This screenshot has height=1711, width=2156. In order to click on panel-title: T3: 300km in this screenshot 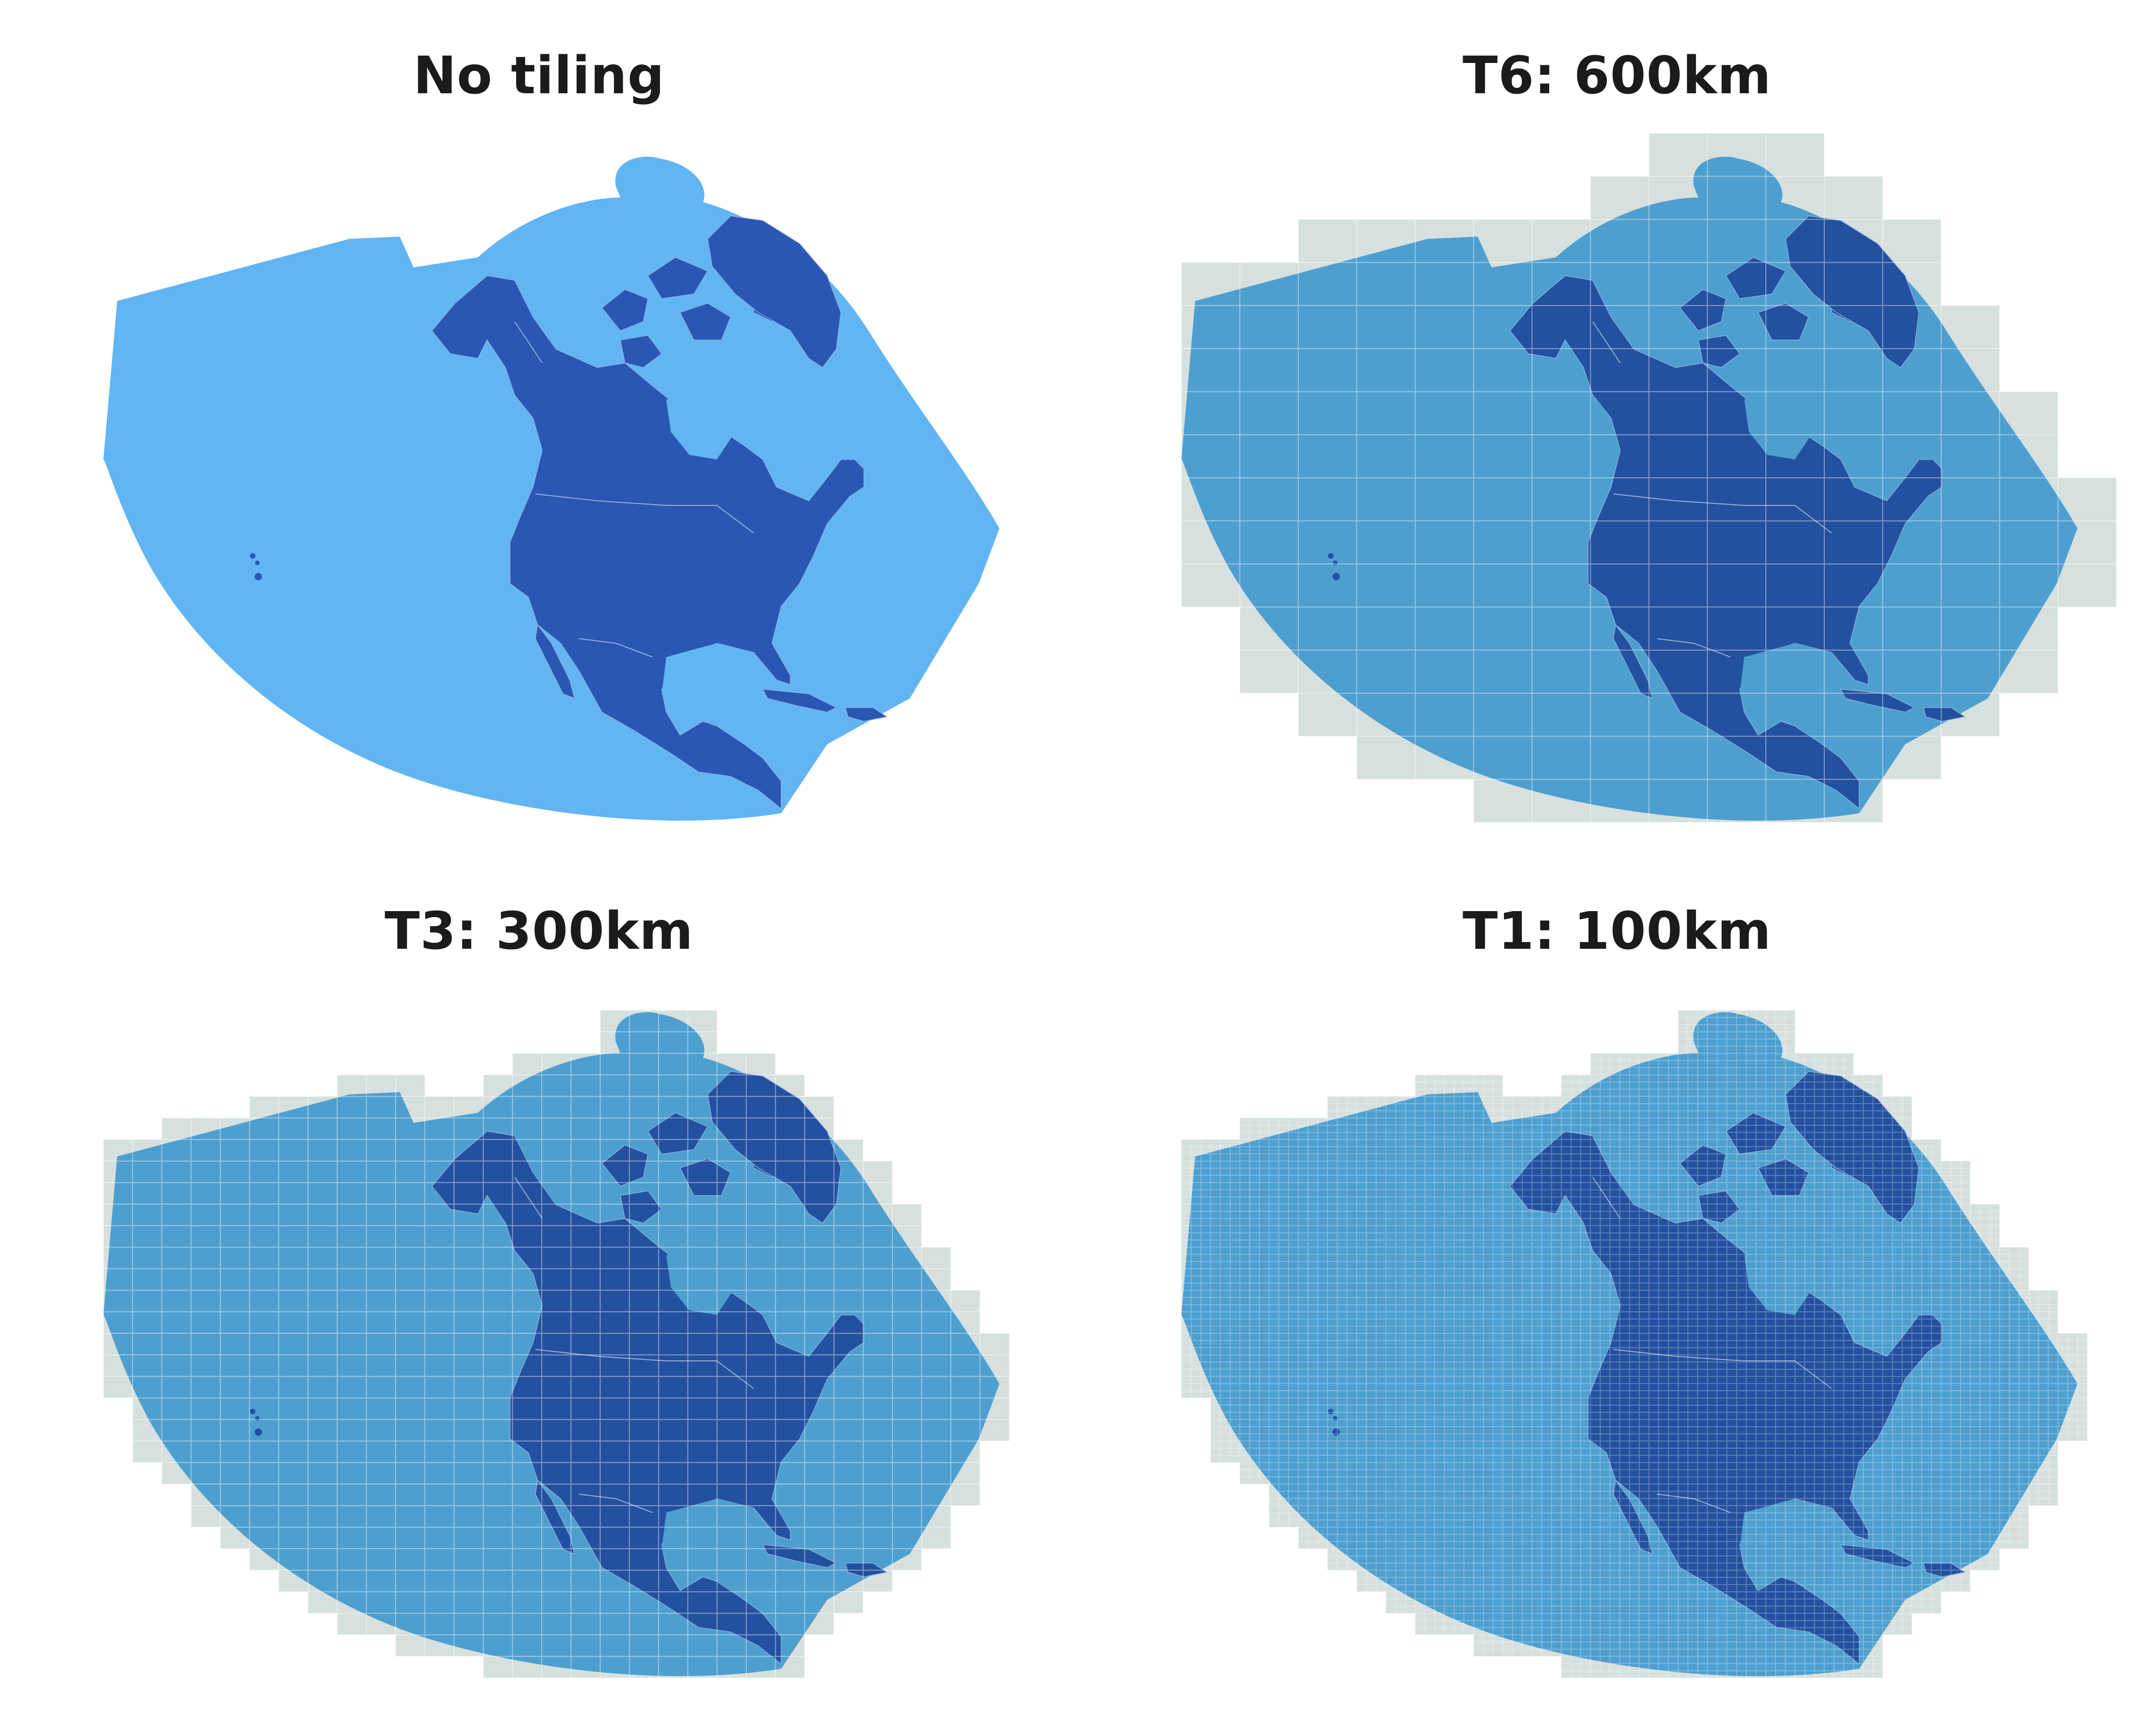, I will do `click(539, 931)`.